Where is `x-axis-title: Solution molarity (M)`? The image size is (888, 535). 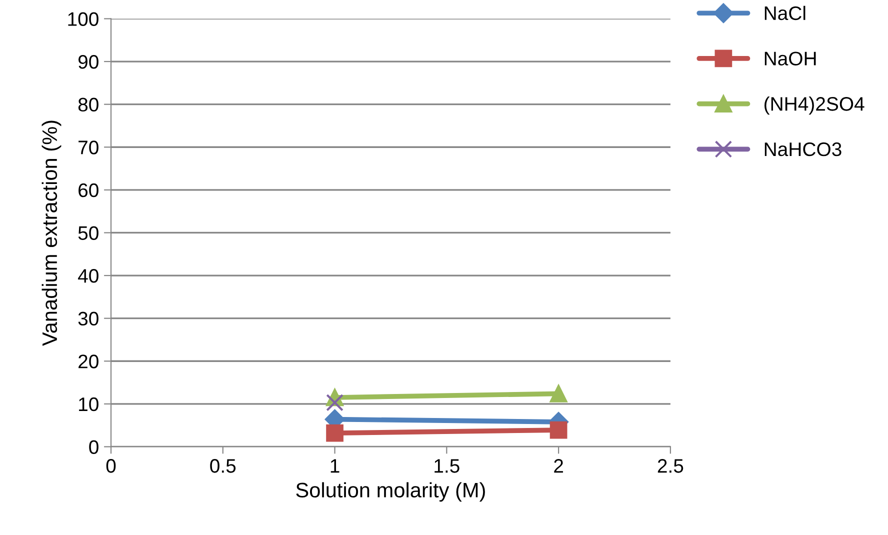
x-axis-title: Solution molarity (M) is located at coordinates (390, 492).